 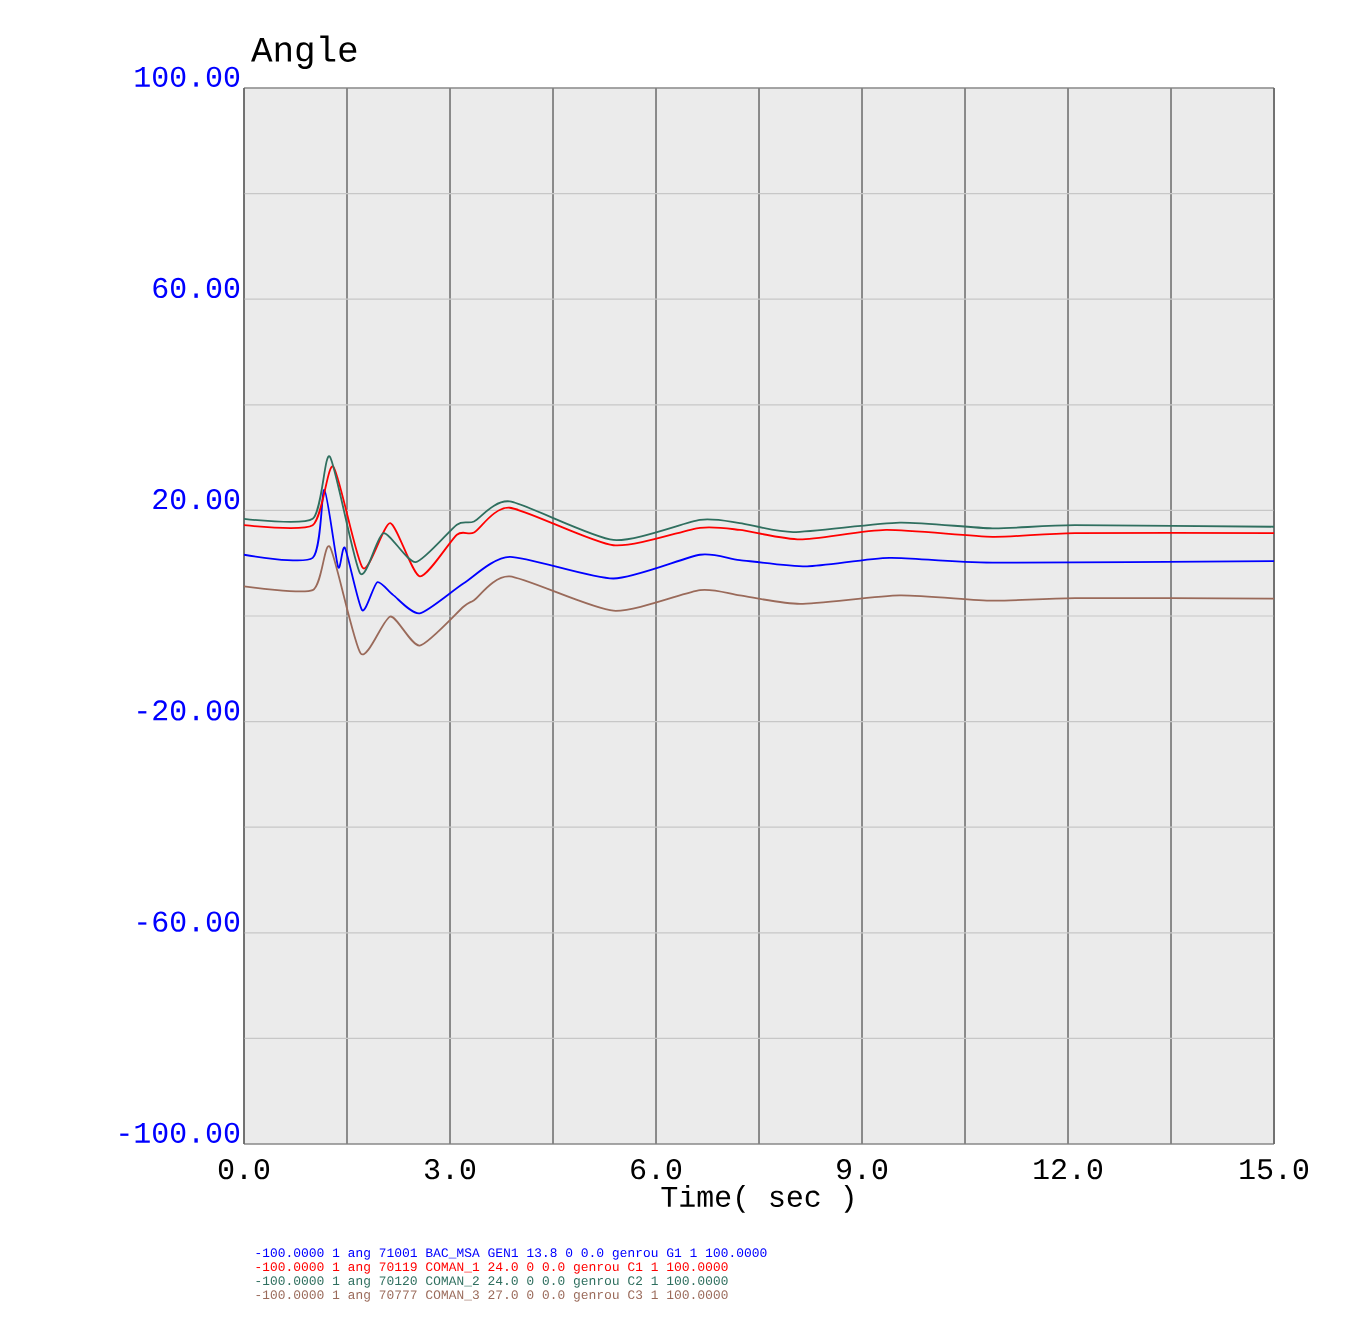 What do you see at coordinates (180, 1132) in the screenshot?
I see `y-tick-label: -100.00` at bounding box center [180, 1132].